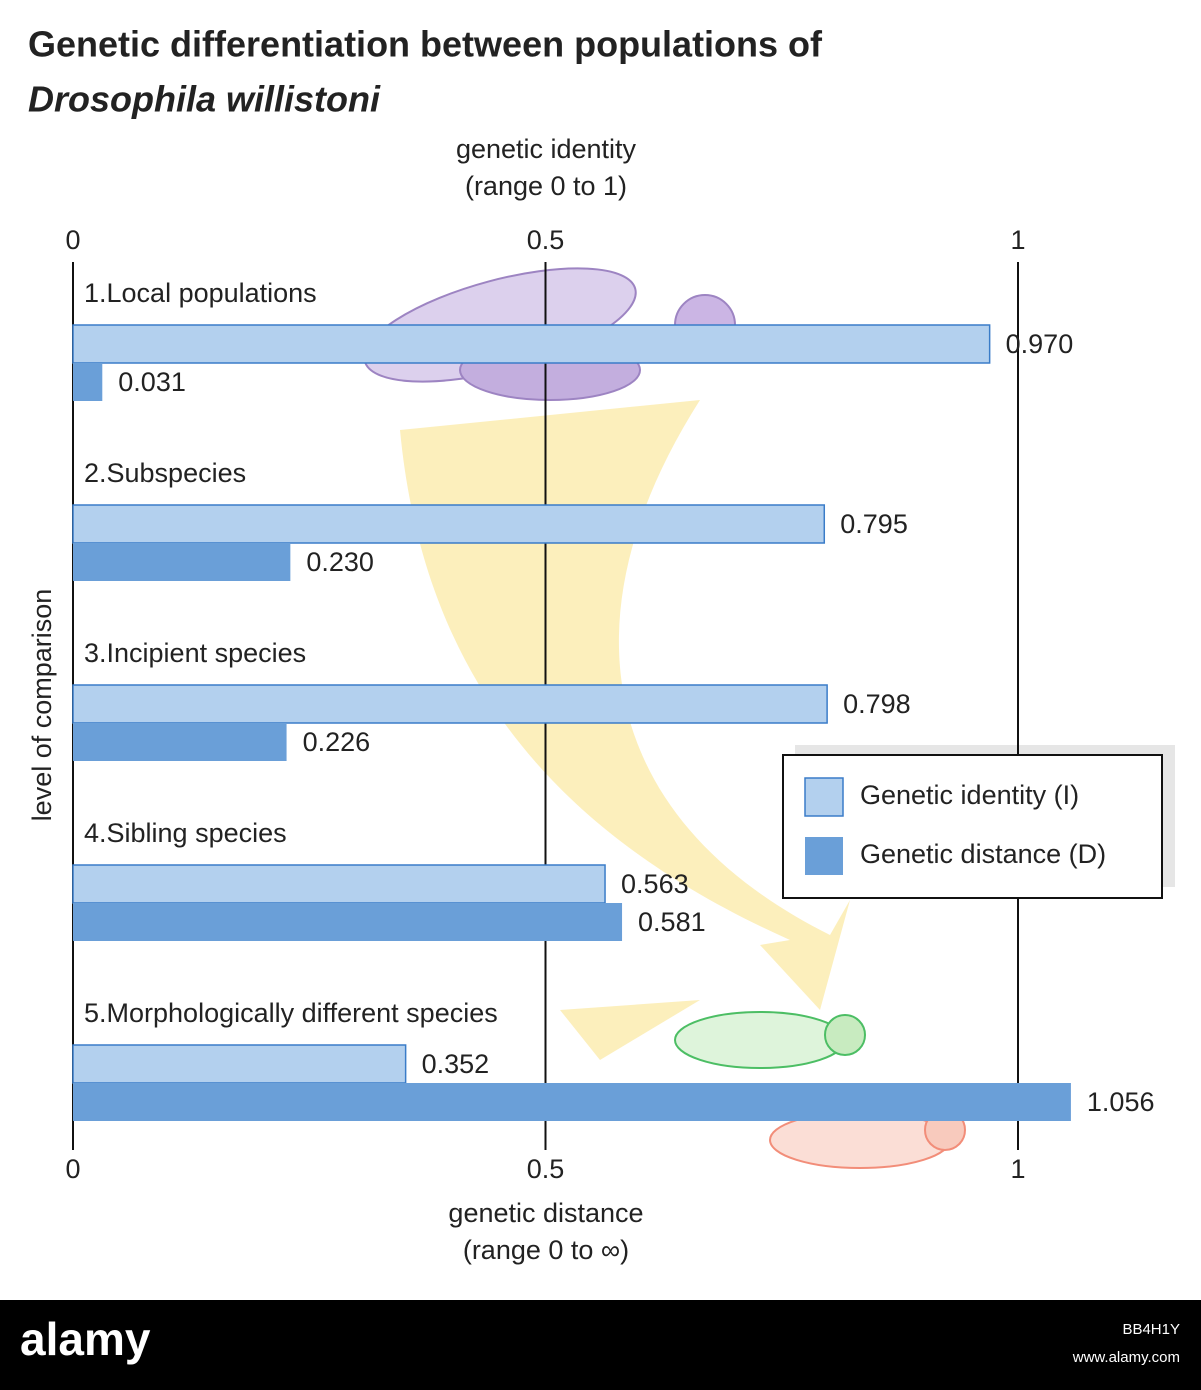  I want to click on x-axis-label: genetic identity, so click(546, 149).